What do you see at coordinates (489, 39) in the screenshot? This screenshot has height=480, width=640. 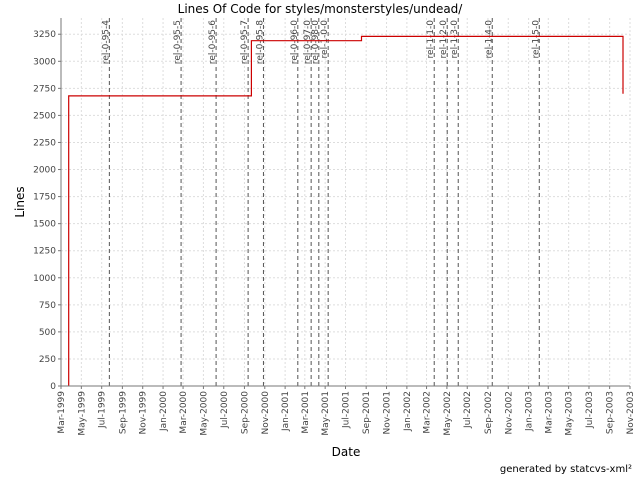 I see `release-marker-label: rel-1-4-0` at bounding box center [489, 39].